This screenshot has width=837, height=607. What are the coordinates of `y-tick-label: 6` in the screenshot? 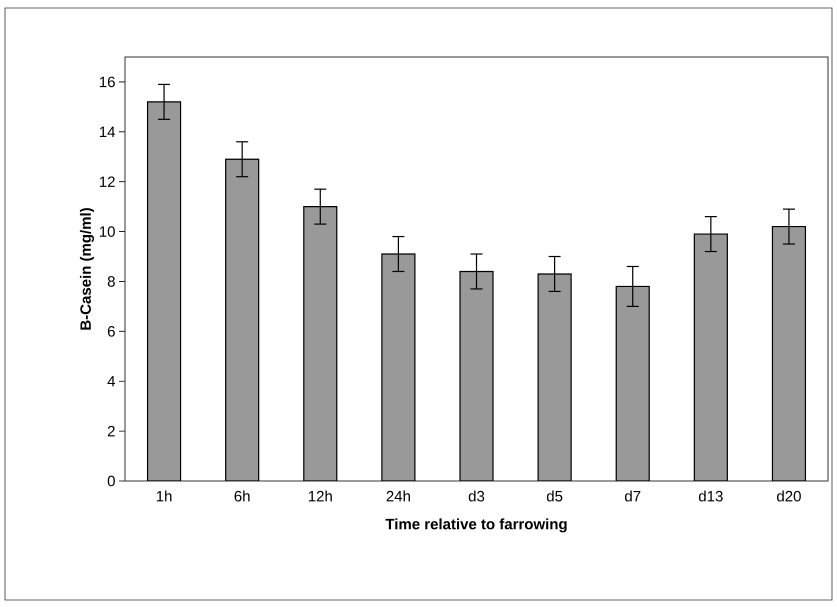 It's located at (111, 331).